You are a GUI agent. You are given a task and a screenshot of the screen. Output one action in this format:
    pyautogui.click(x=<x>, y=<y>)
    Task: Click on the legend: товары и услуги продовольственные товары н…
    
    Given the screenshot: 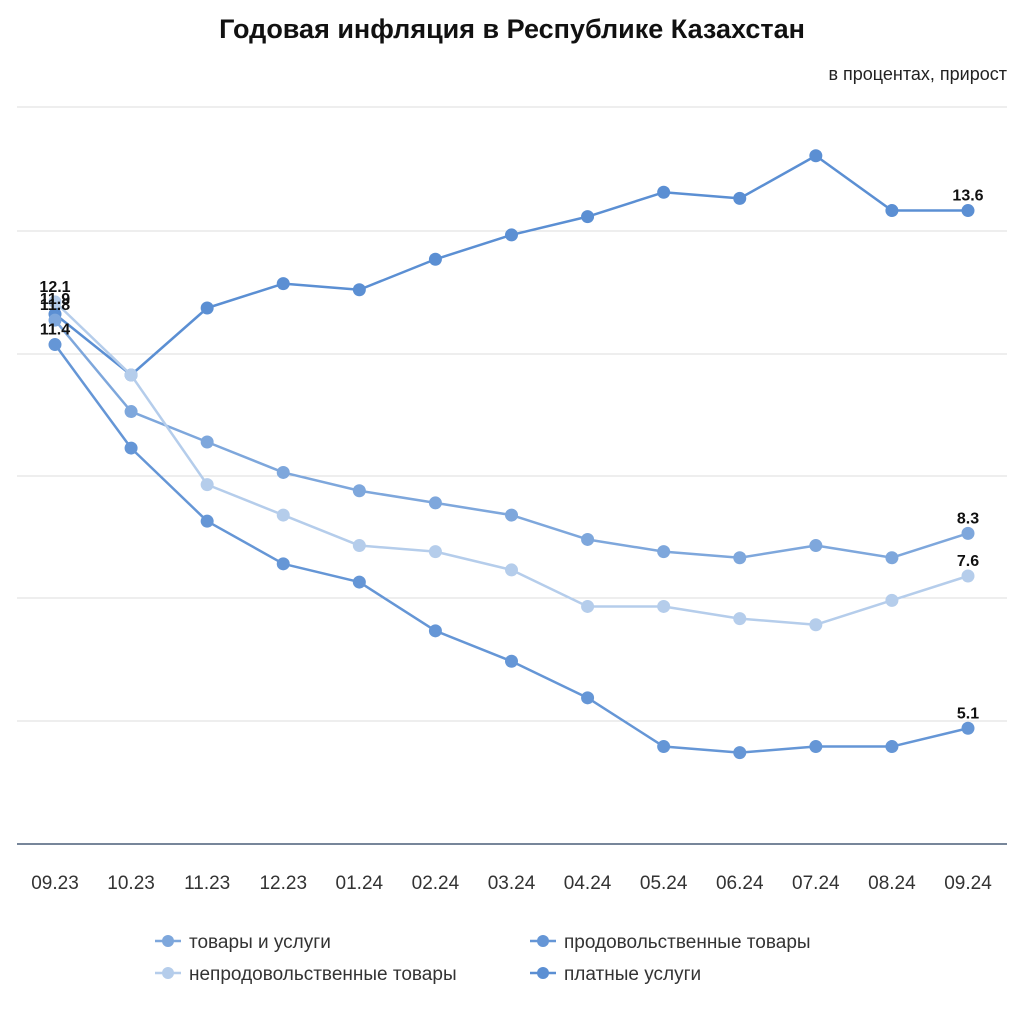 What is the action you would take?
    pyautogui.click(x=483, y=958)
    